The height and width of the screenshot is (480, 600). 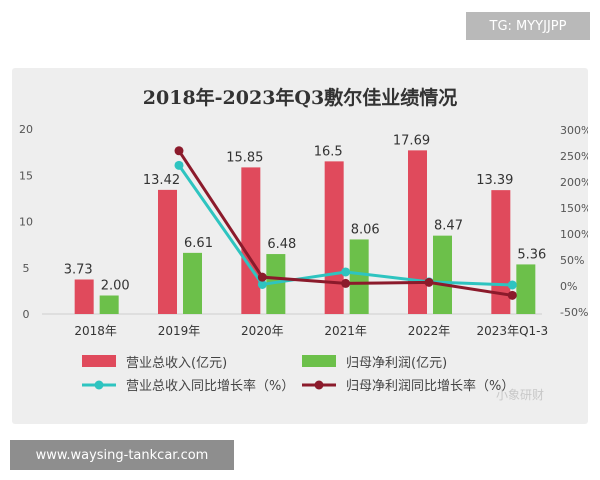 I want to click on revenue-value-label: 13.39, so click(x=494, y=180).